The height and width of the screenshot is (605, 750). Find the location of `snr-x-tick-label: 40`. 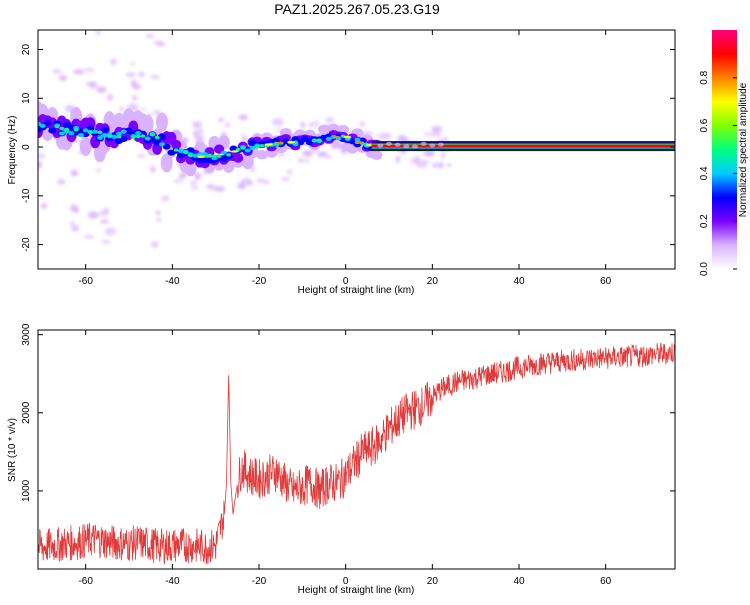

snr-x-tick-label: 40 is located at coordinates (519, 581).